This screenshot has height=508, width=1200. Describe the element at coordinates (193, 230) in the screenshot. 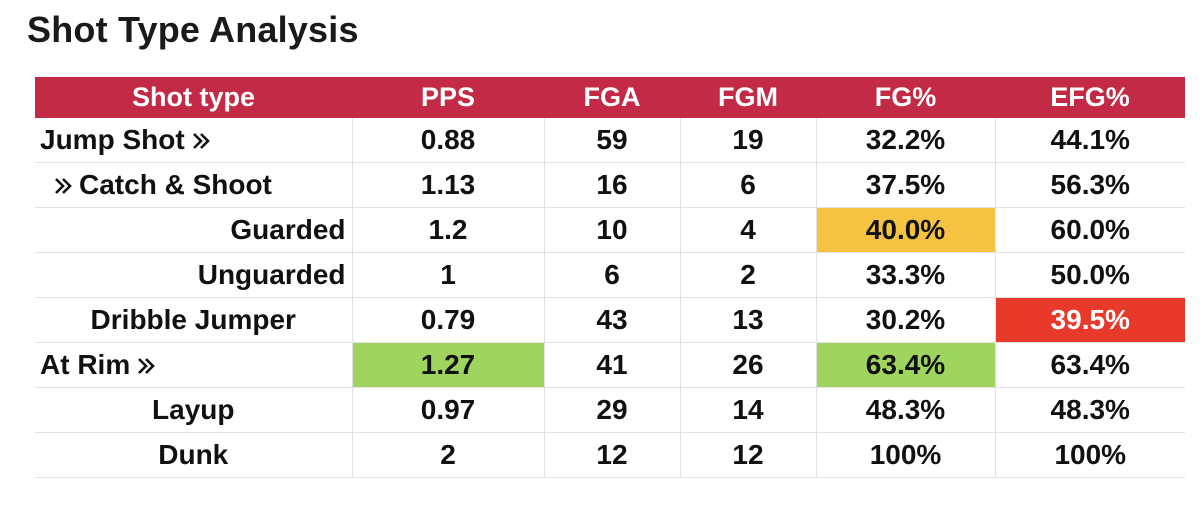

I see `row-label-cell: Guarded` at that location.